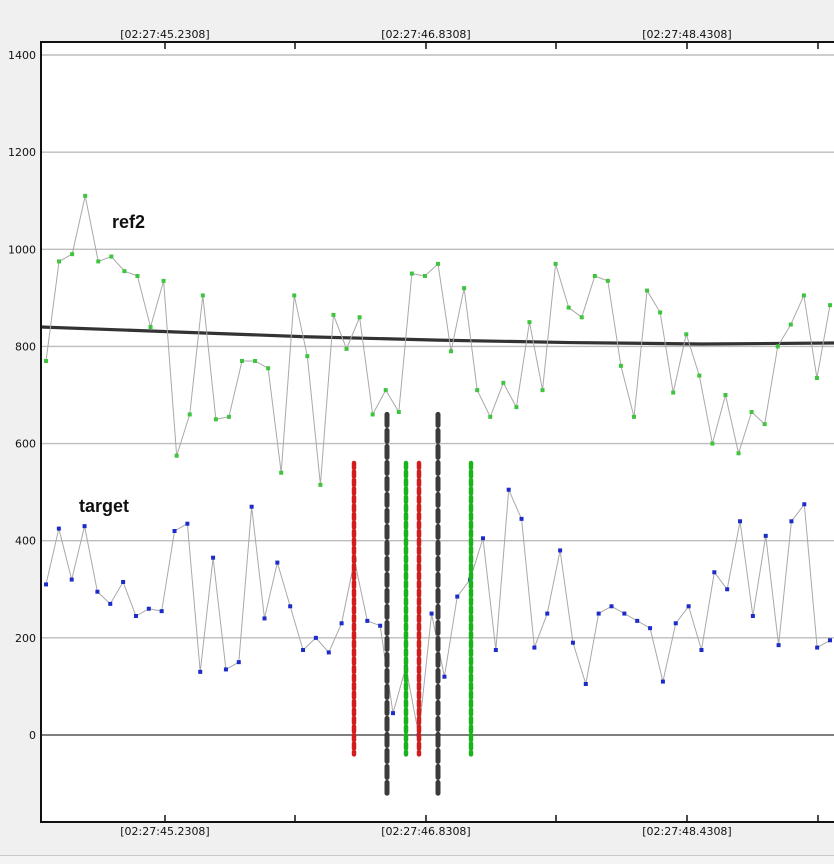 The height and width of the screenshot is (864, 834). I want to click on y-axis-ticks: 0 200 400 600 800 1000 1200 1400, so click(22, 395).